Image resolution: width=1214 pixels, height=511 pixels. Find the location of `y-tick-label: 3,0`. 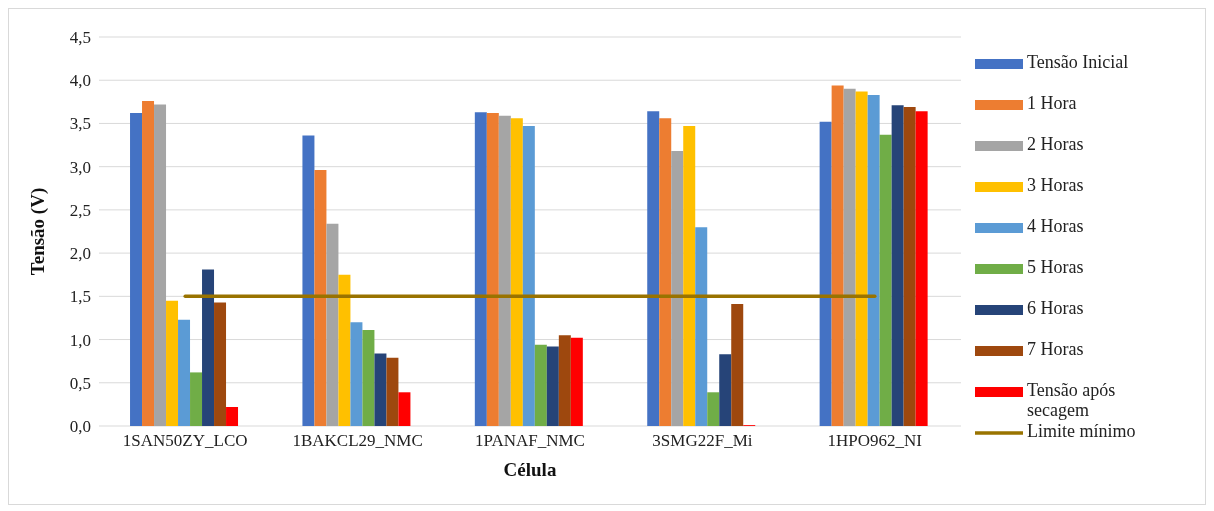

y-tick-label: 3,0 is located at coordinates (80, 167).